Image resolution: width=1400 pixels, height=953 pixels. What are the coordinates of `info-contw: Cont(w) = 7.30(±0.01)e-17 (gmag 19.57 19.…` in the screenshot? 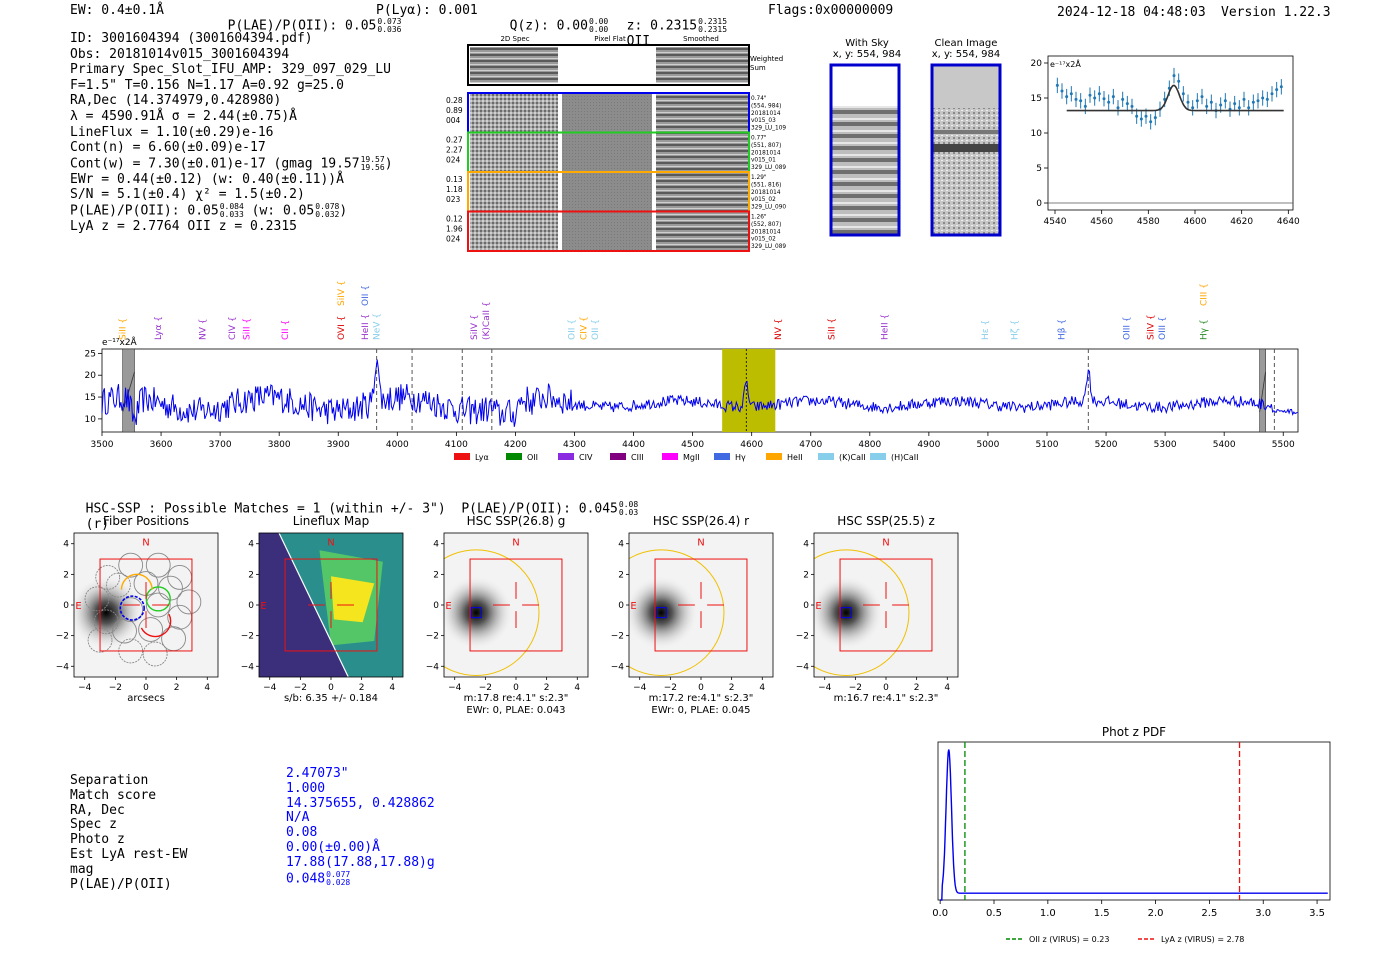 It's located at (231, 163).